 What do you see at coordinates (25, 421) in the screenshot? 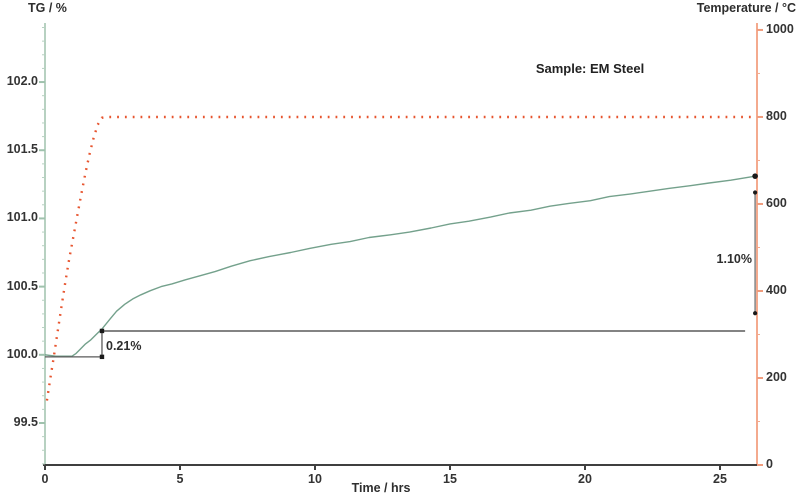
I see `left-axis-tick-label: 99.5` at bounding box center [25, 421].